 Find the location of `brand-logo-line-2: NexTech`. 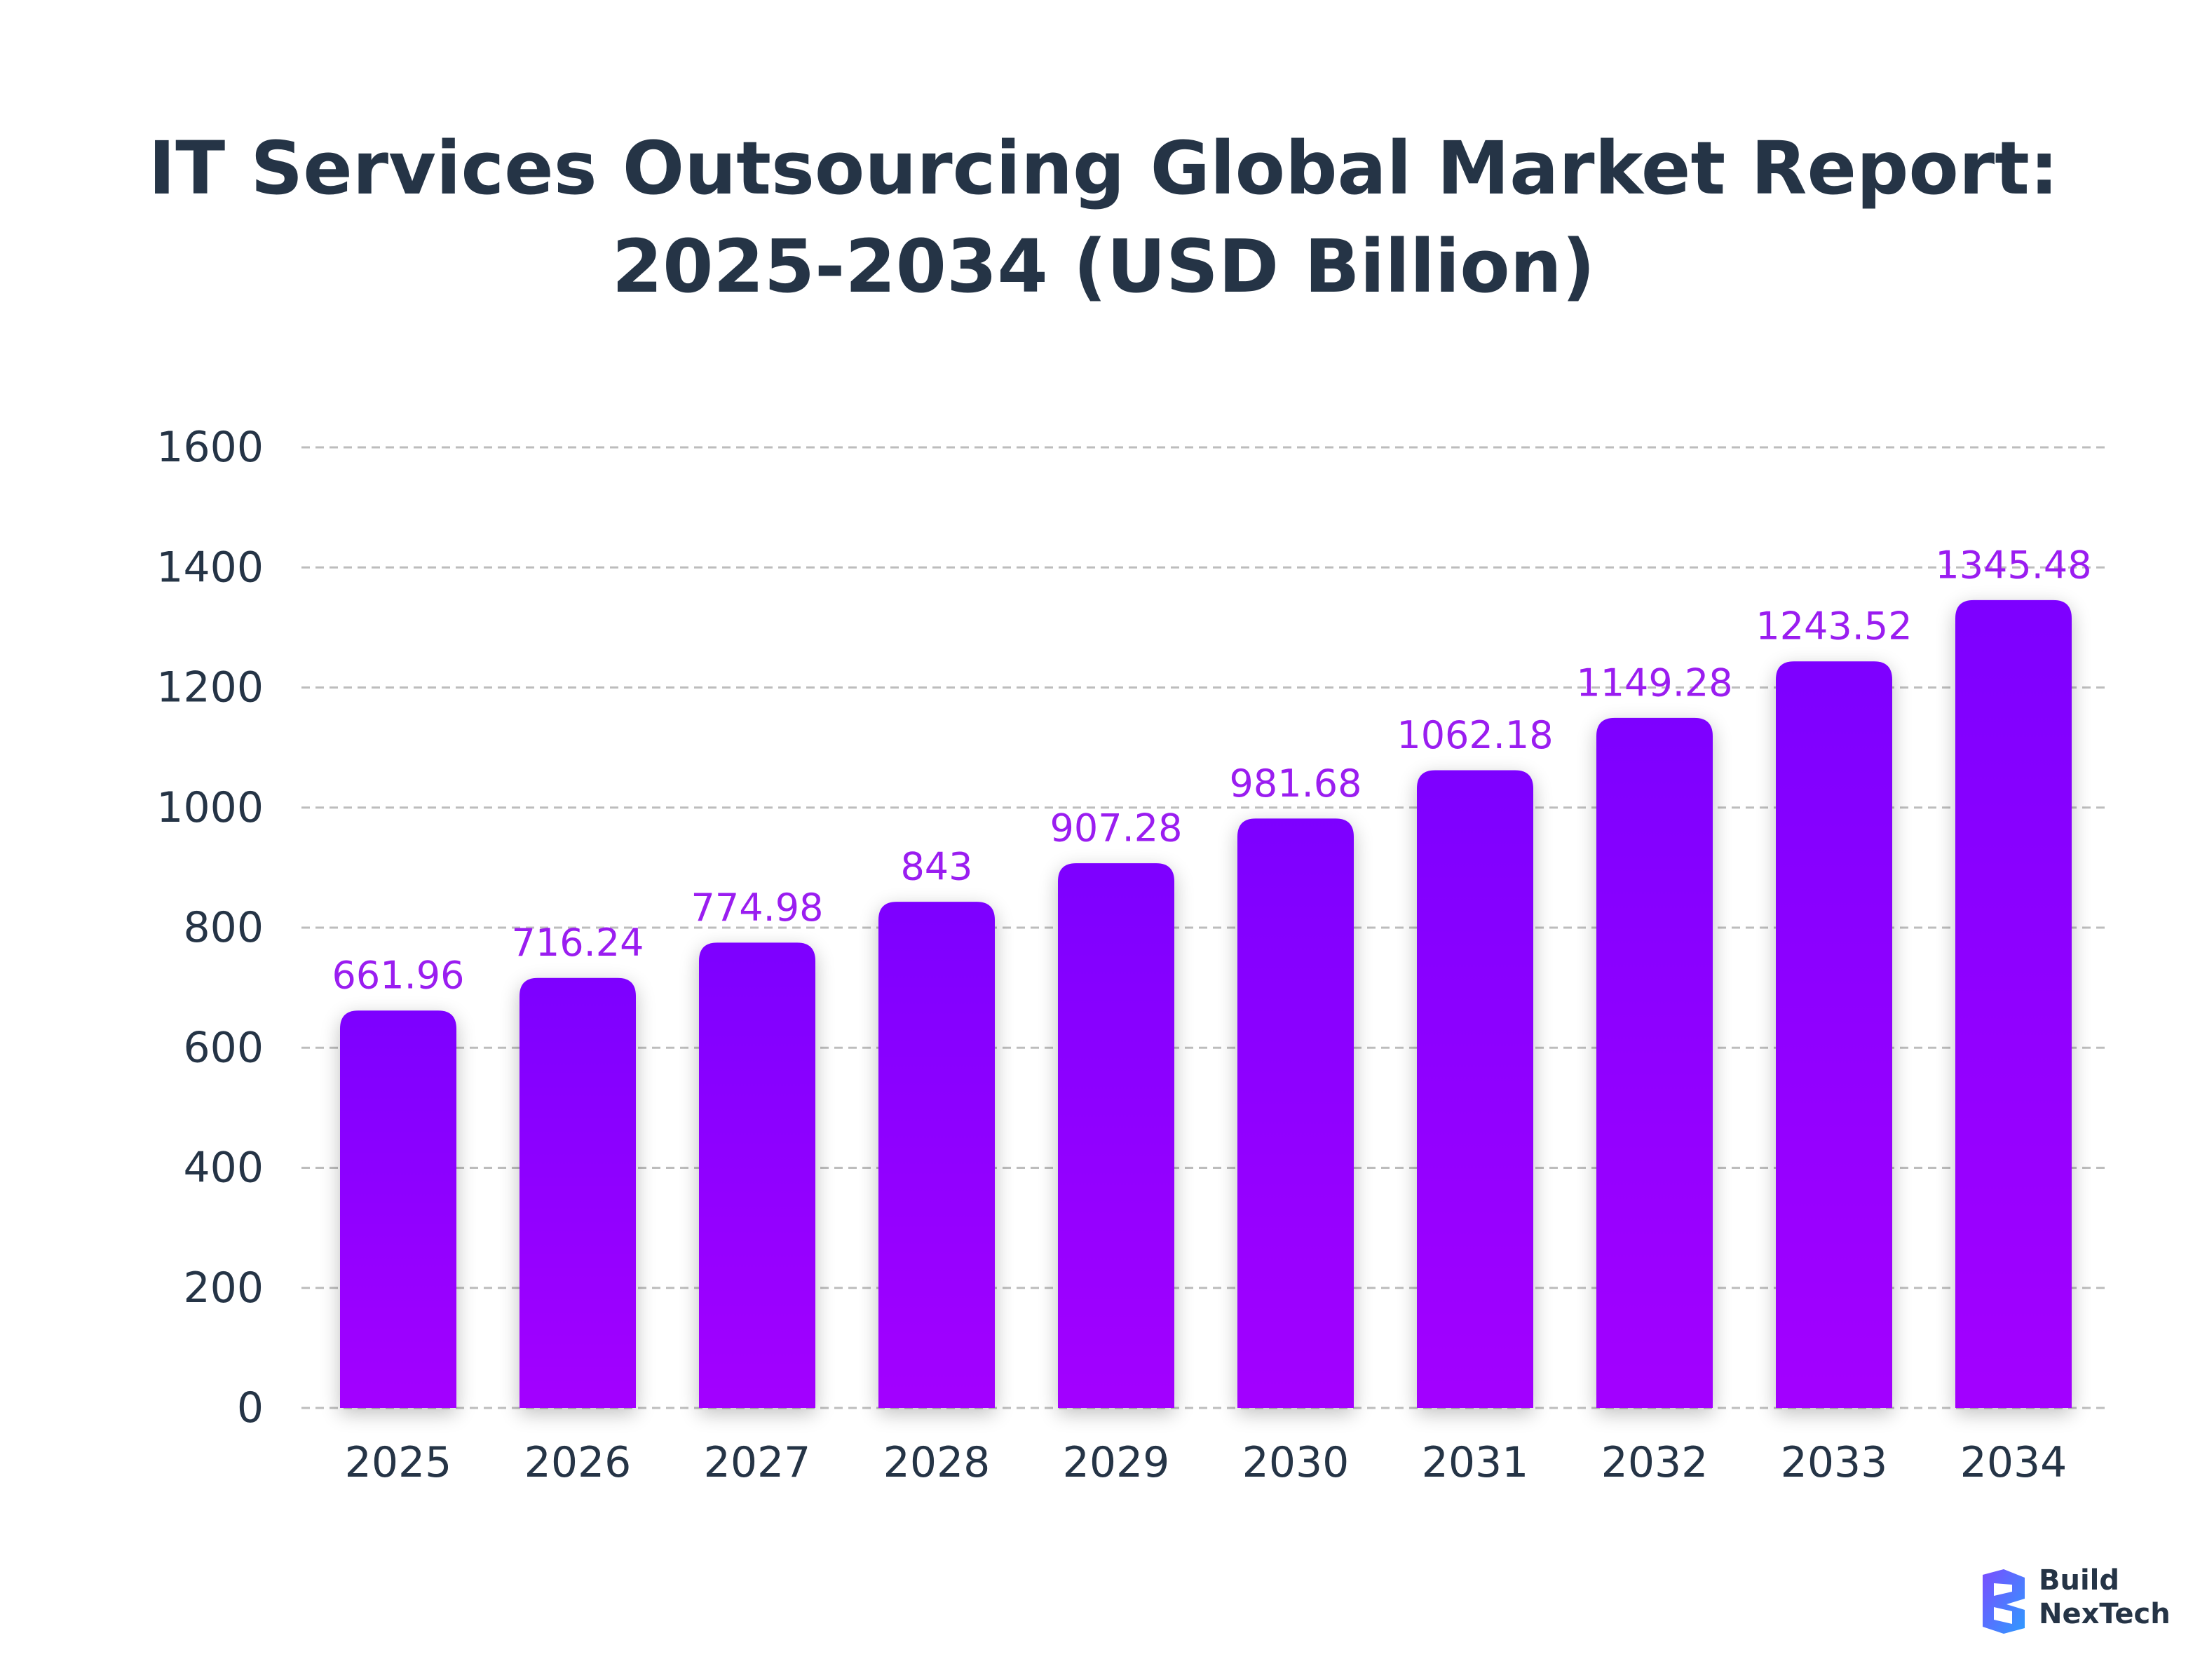

brand-logo-line-2: NexTech is located at coordinates (2105, 1614).